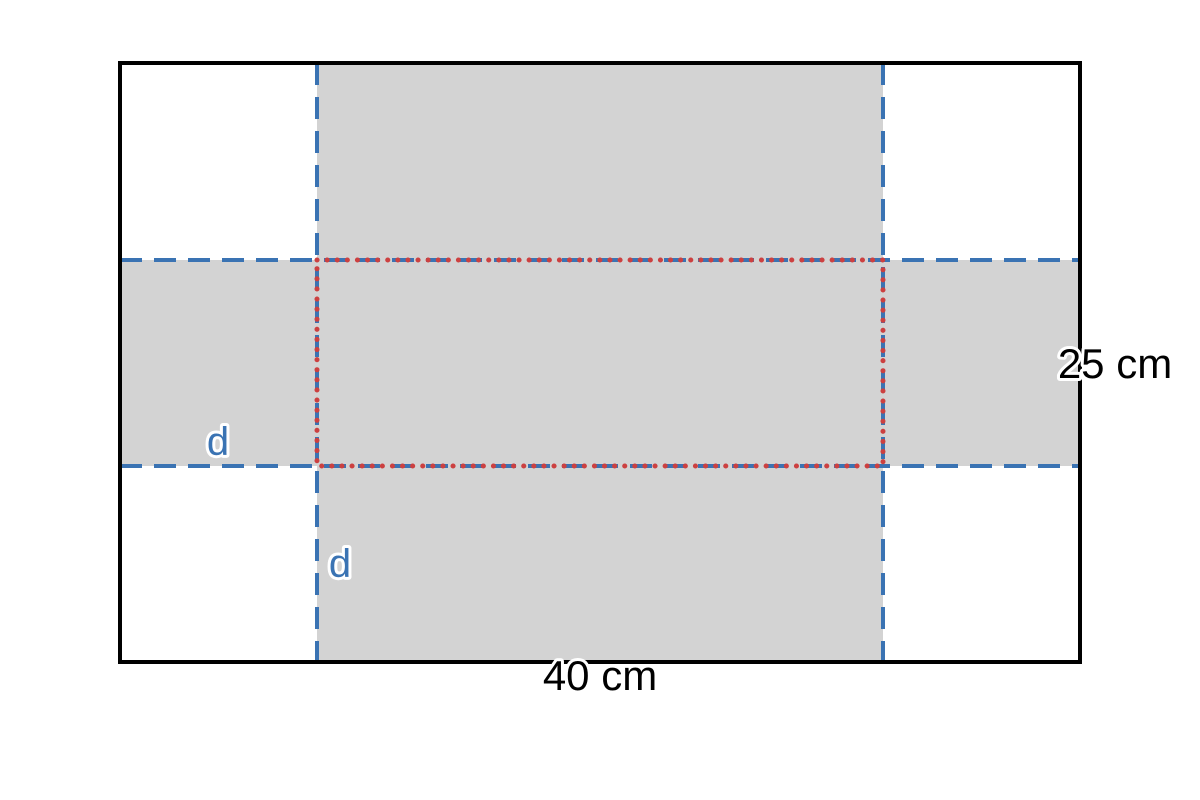 Image resolution: width=1200 pixels, height=800 pixels. What do you see at coordinates (218, 442) in the screenshot?
I see `cut-label-horizontal: d` at bounding box center [218, 442].